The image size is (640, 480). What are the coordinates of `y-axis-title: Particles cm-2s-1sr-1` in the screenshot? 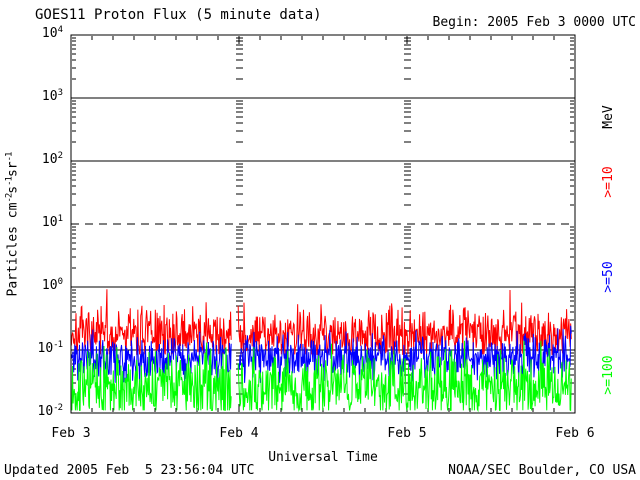 It's located at (12, 224).